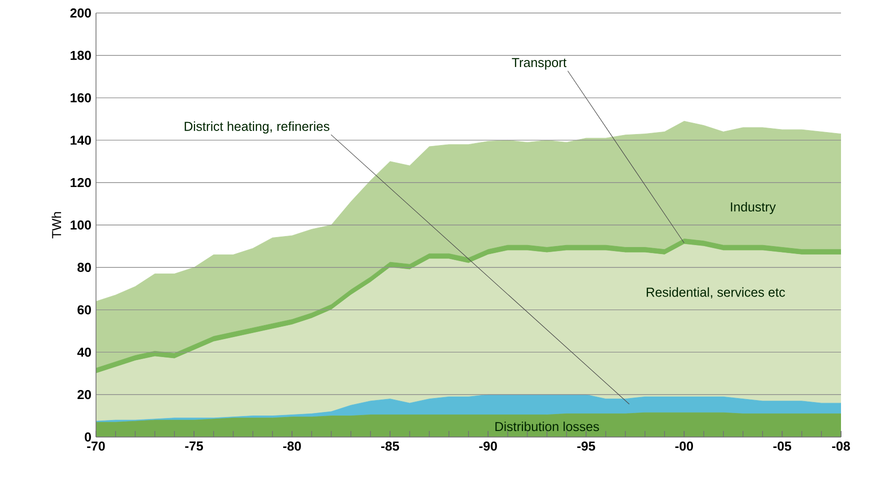 The height and width of the screenshot is (478, 872). I want to click on y-tick-label: 200, so click(80, 13).